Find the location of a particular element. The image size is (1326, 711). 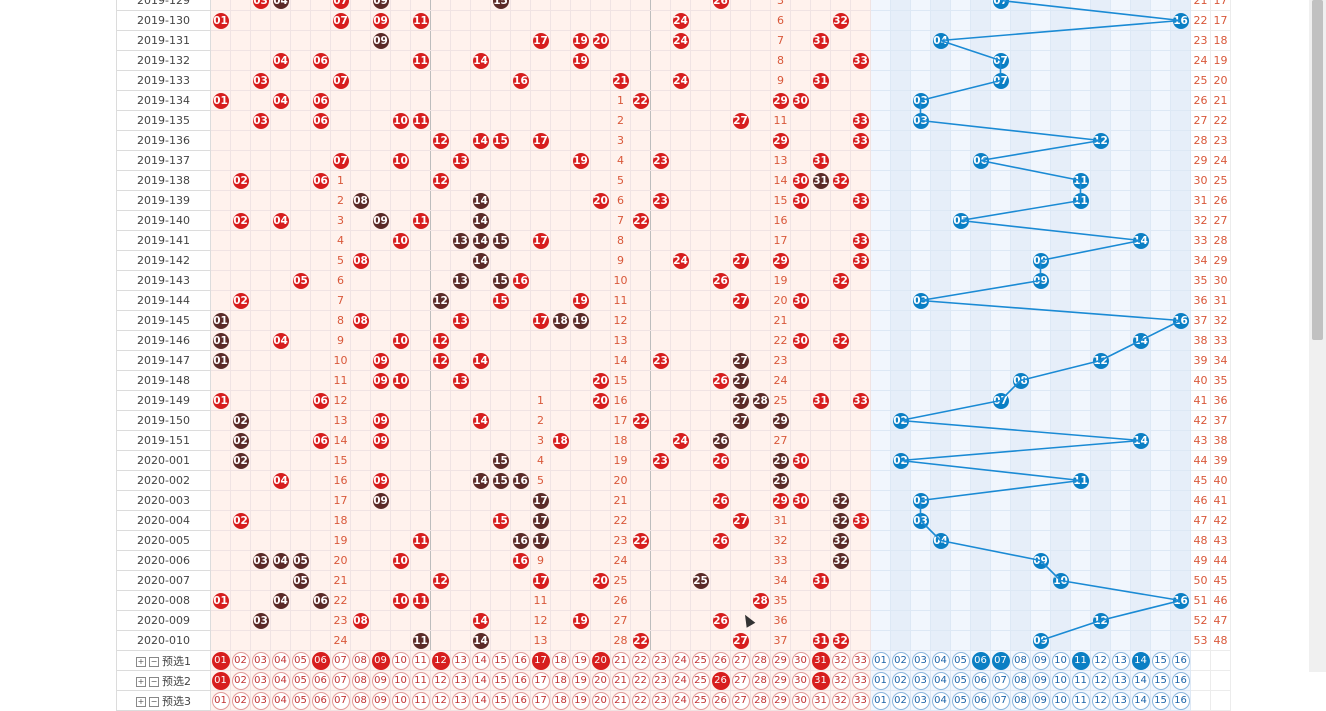

pick-red-05: 05 is located at coordinates (300, 660).